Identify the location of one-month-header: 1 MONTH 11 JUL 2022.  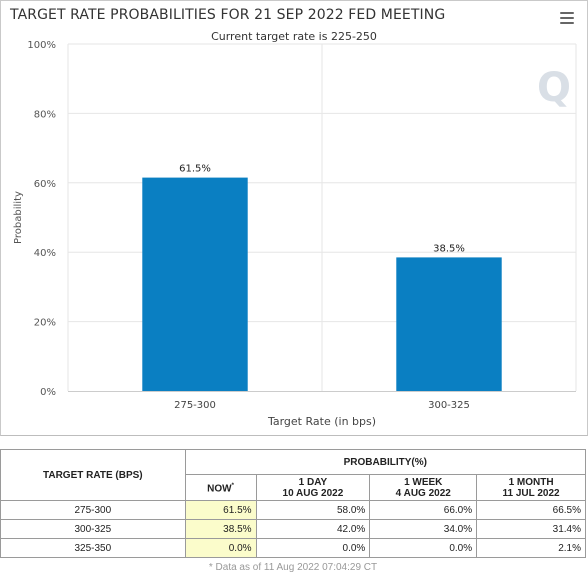
(531, 487).